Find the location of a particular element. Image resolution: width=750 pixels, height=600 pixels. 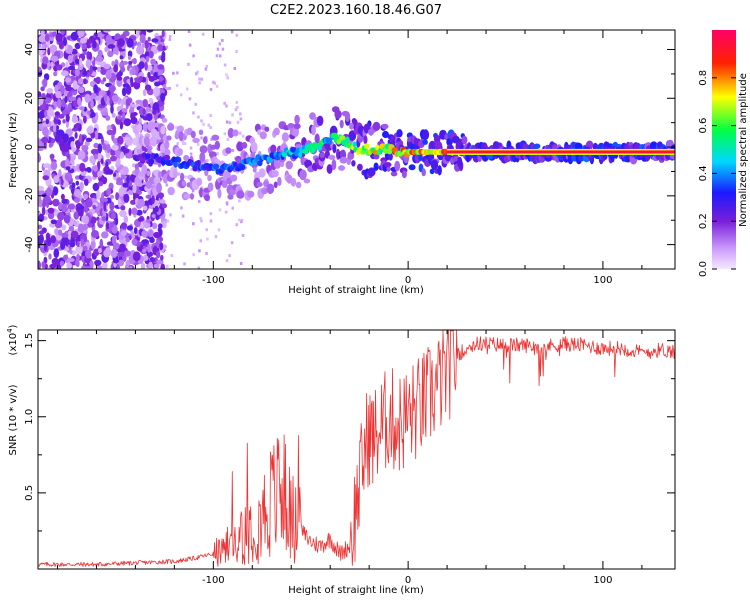

x-tick-label: -100 is located at coordinates (213, 280).